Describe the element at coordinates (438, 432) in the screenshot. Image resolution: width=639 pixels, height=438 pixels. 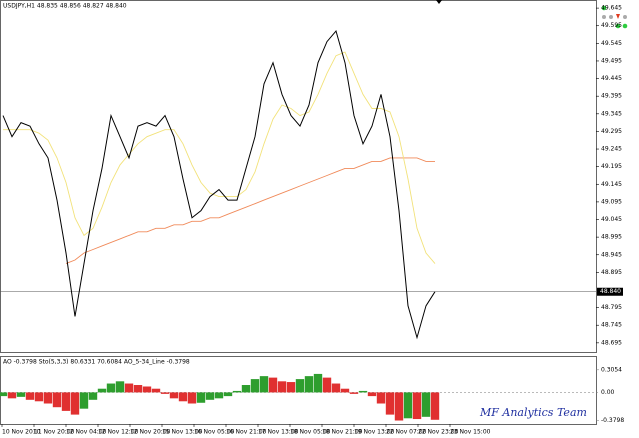
I see `x-tick-label: 22 Nov 23:00` at that location.